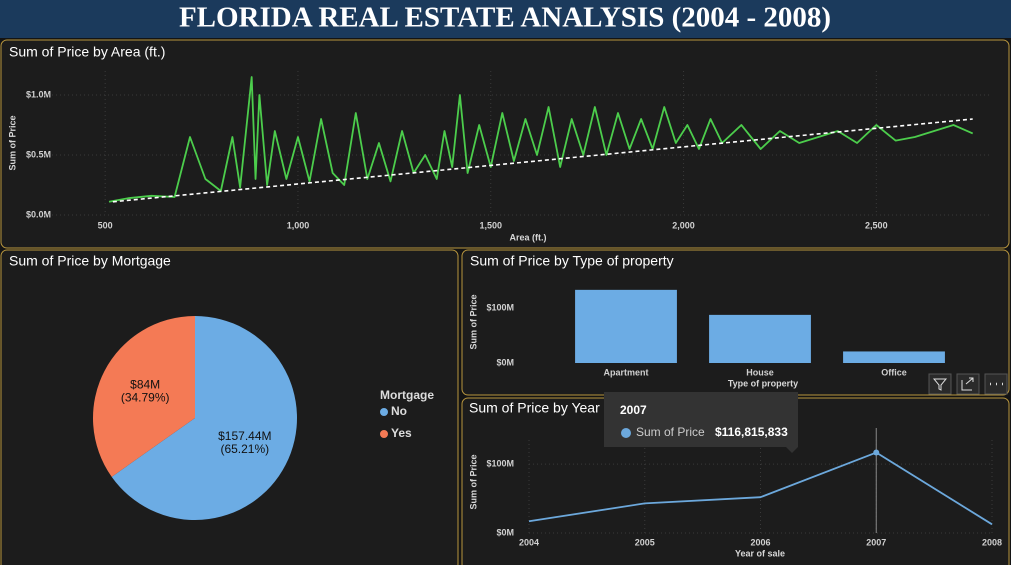 Image resolution: width=1011 pixels, height=565 pixels. What do you see at coordinates (894, 372) in the screenshot?
I see `x-tick-label: Office` at bounding box center [894, 372].